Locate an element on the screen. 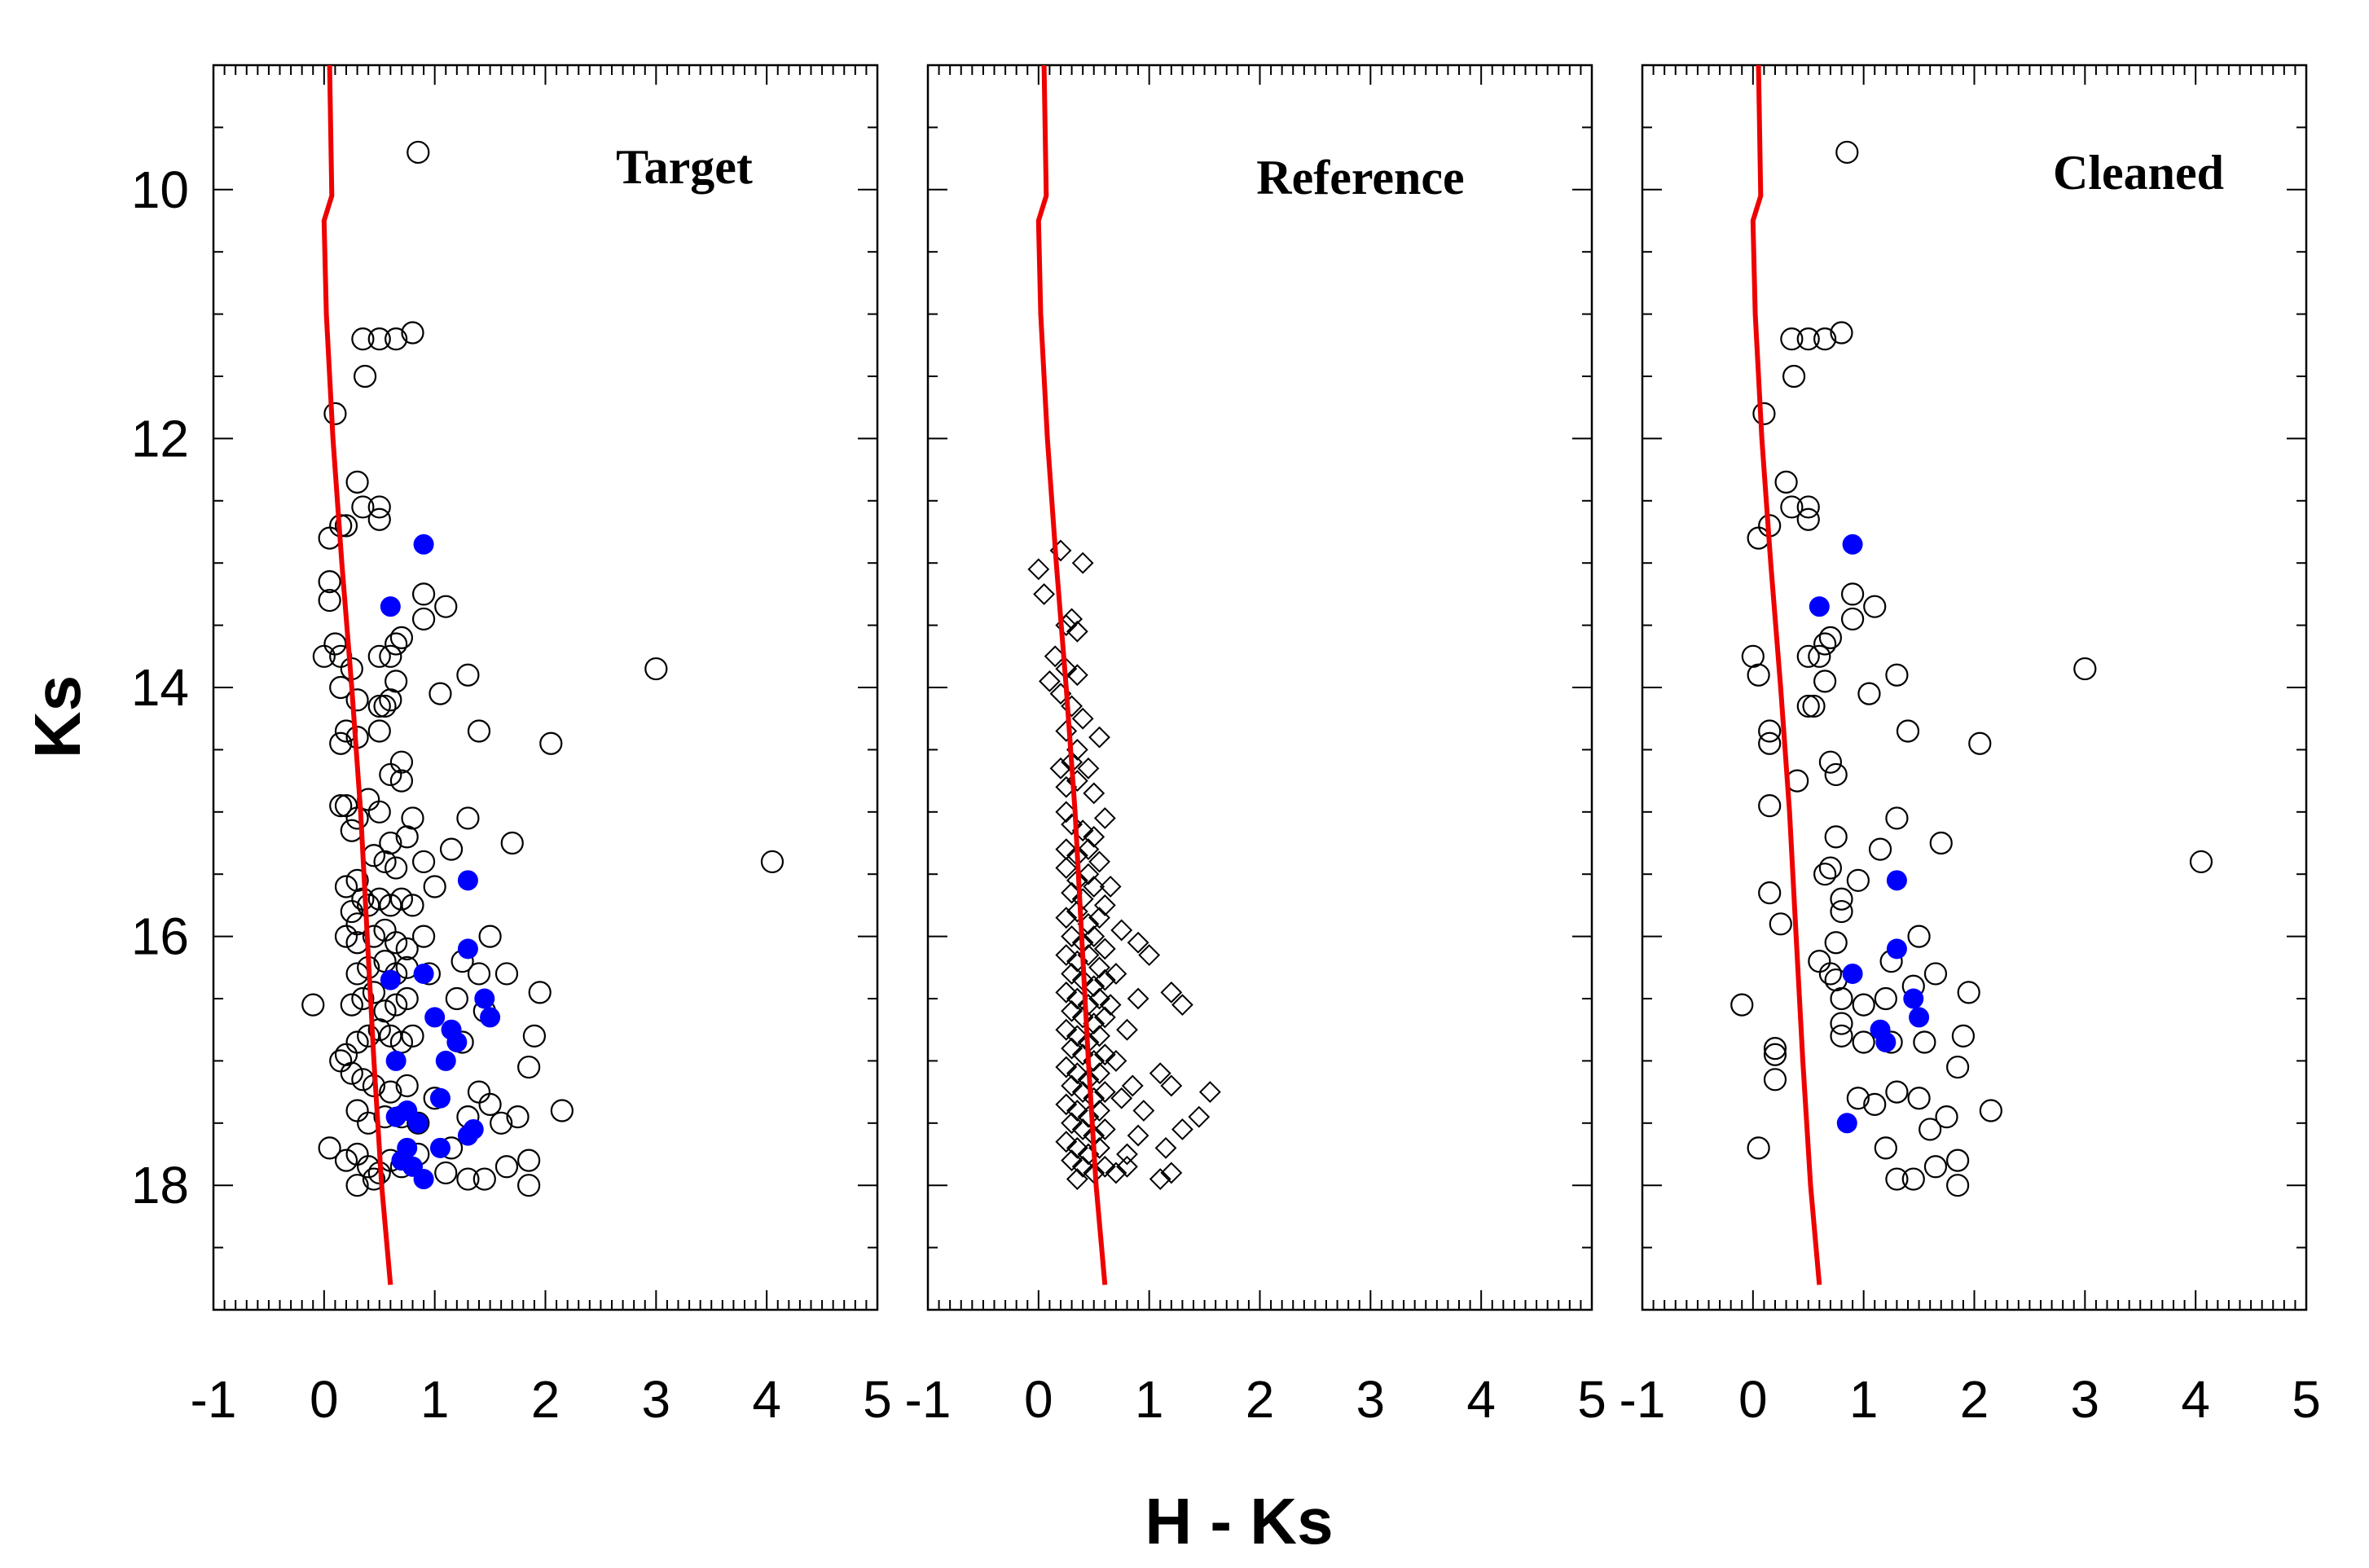  y-tick-label: 10 is located at coordinates (160, 189).